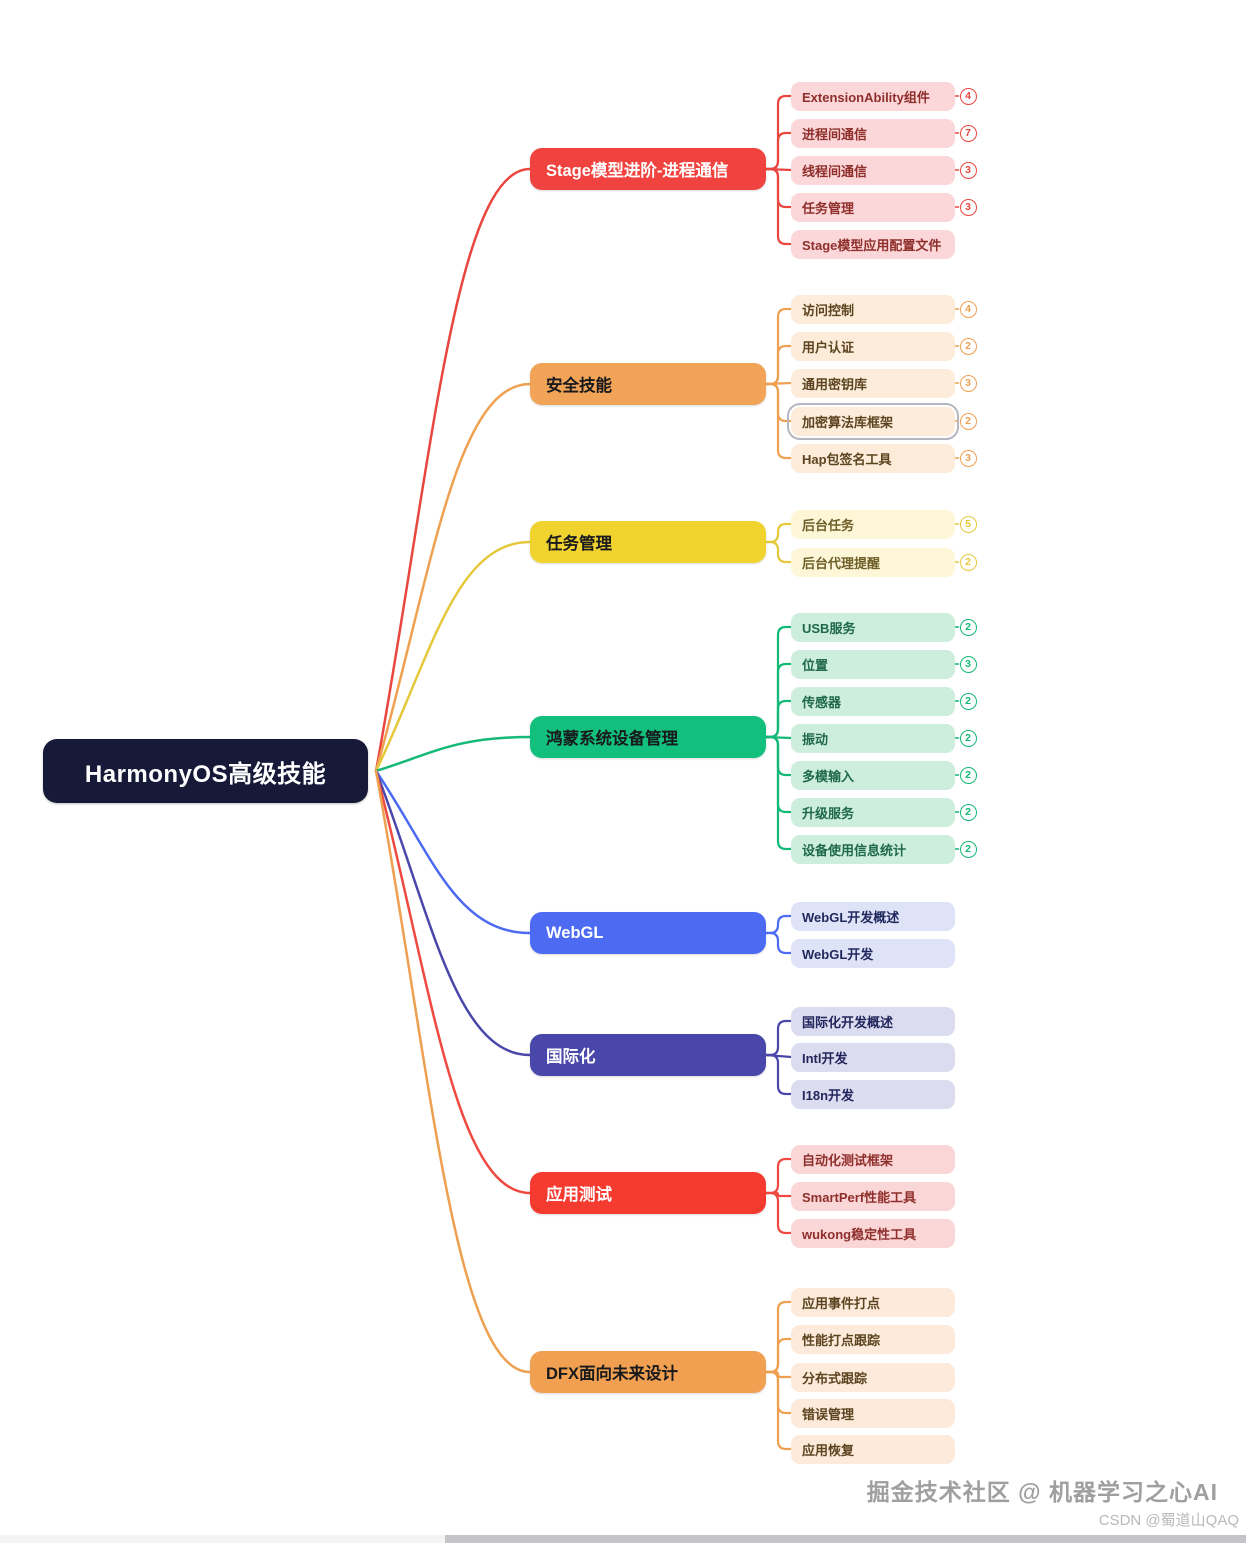 The width and height of the screenshot is (1246, 1543). Describe the element at coordinates (873, 346) in the screenshot. I see `child-node: 用户认证` at that location.